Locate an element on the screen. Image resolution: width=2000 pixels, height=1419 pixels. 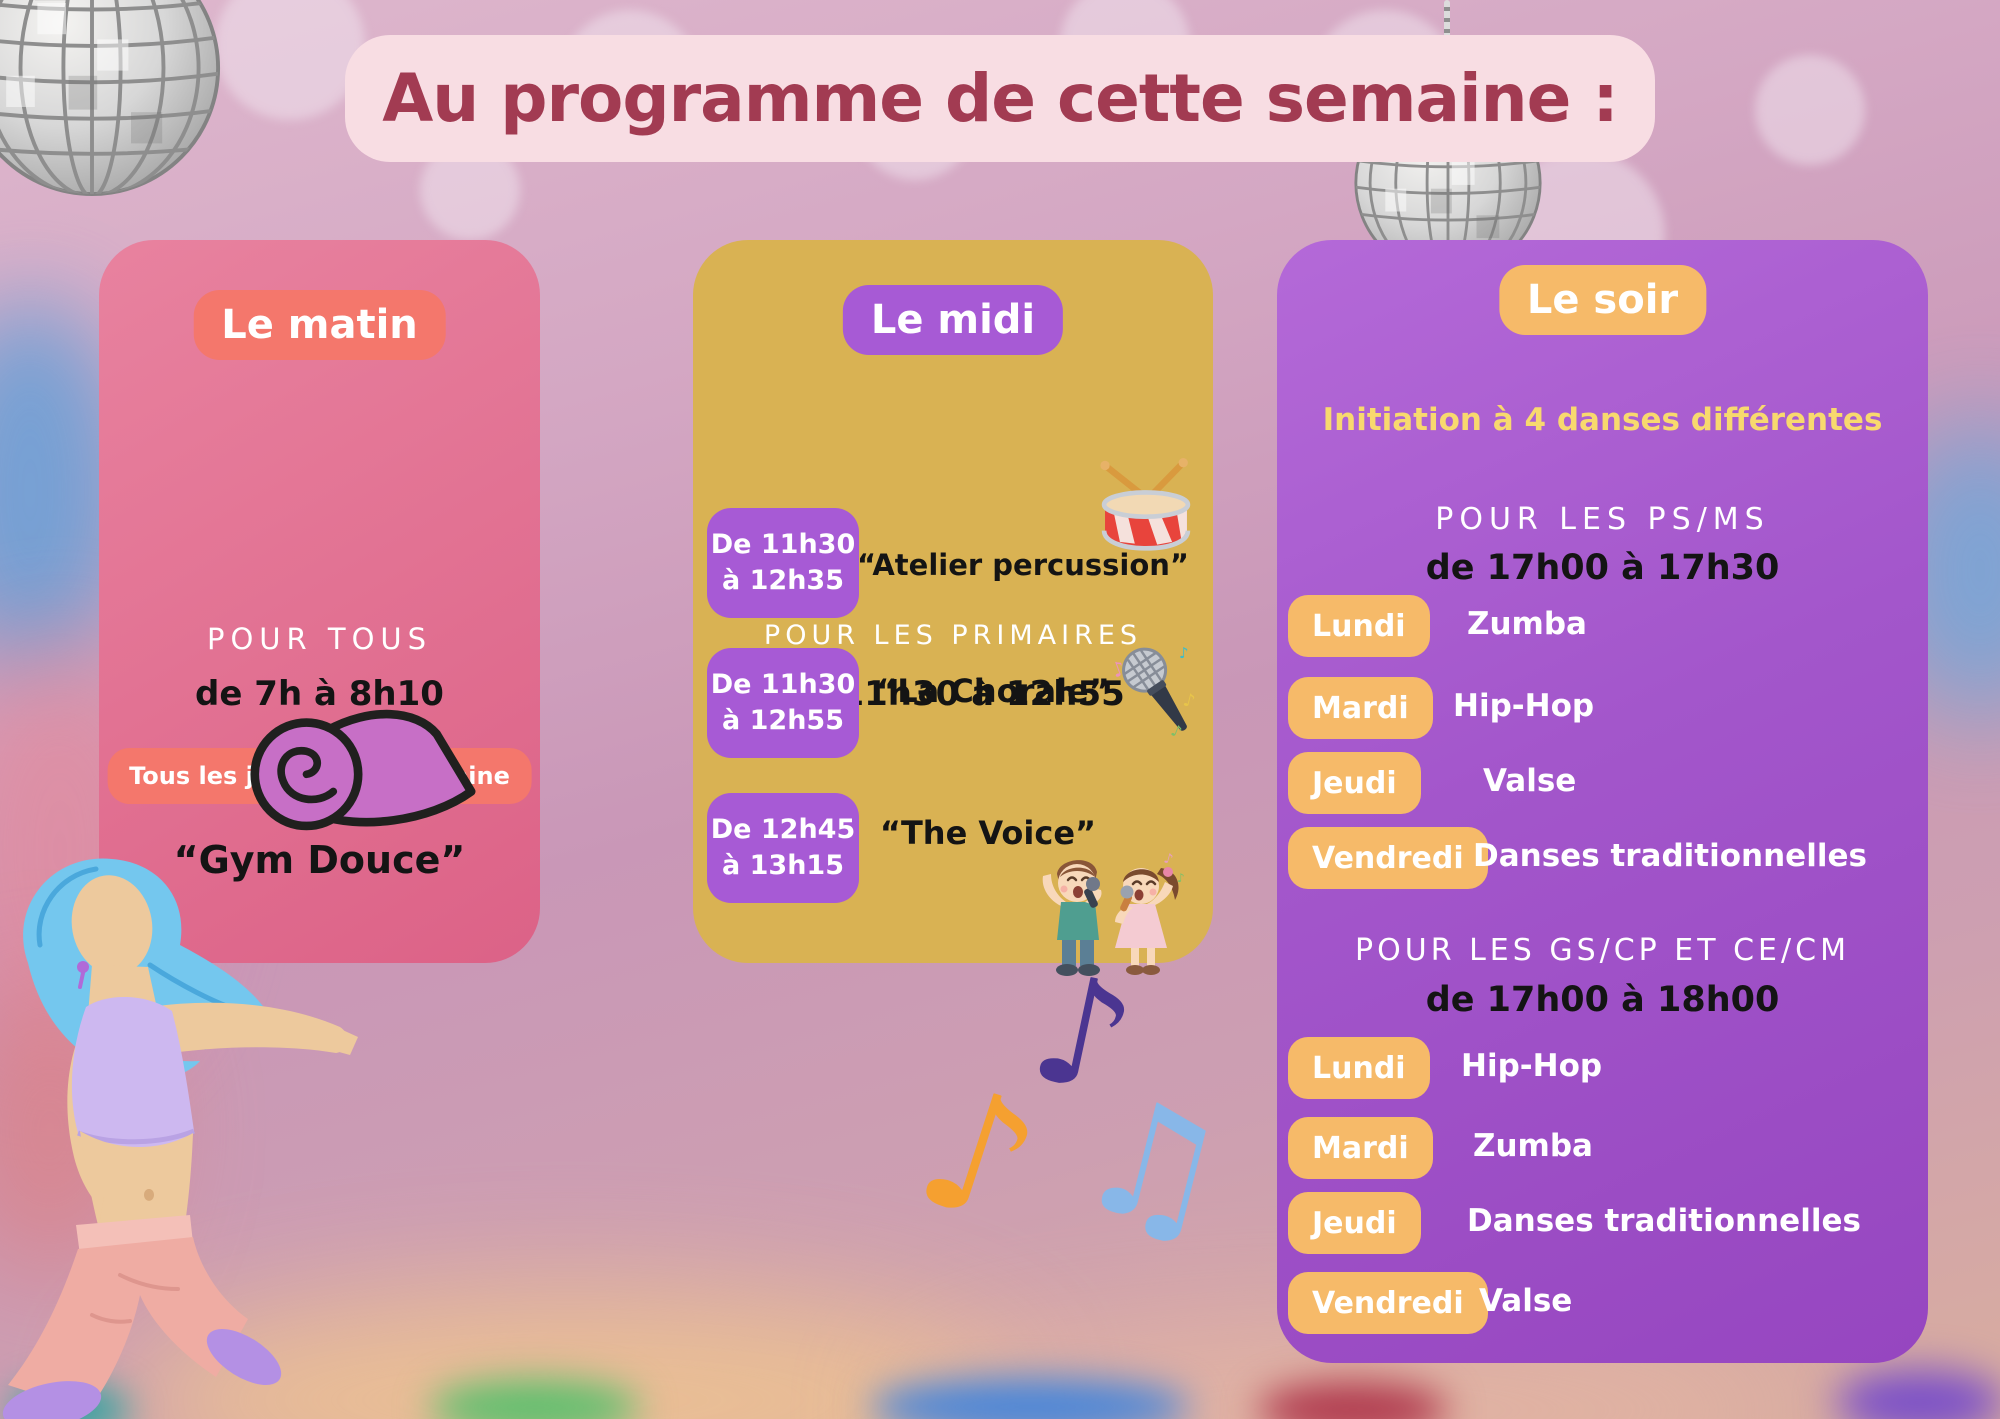
morning-header-label: Le matin is located at coordinates (319, 325).